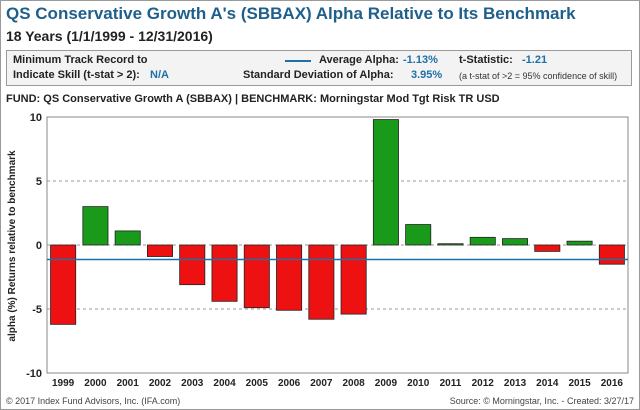  I want to click on x-tick-label: 2004, so click(224, 383).